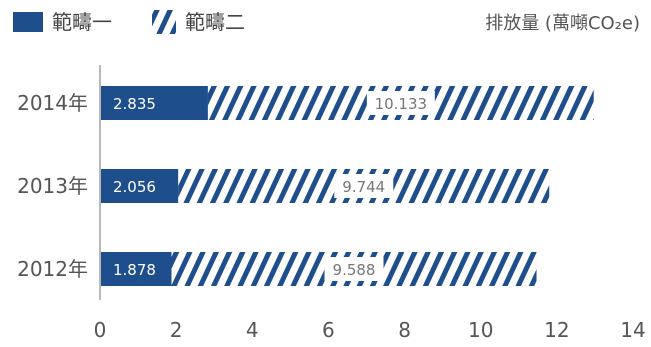 Image resolution: width=651 pixels, height=347 pixels. I want to click on y-tick-label: 2012年, so click(52, 269).